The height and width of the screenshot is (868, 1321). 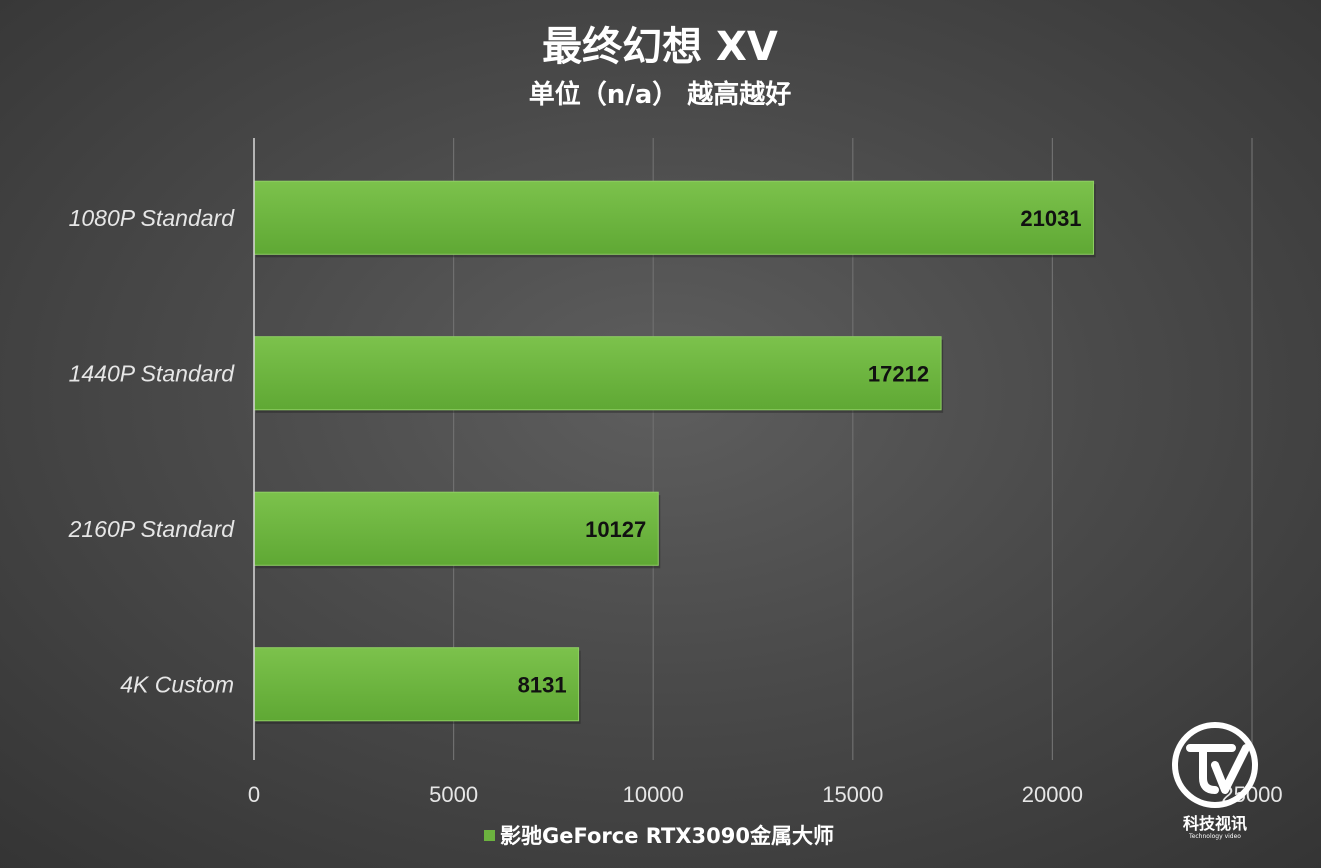 I want to click on legend: 影驰GeForce RTX3090金属大师, so click(x=659, y=836).